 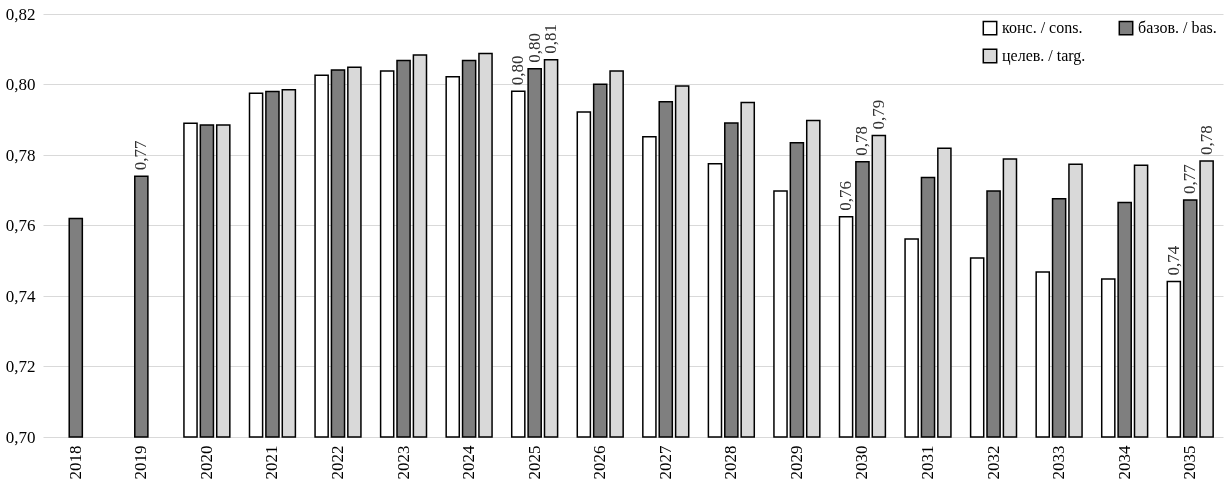 What do you see at coordinates (1177, 28) in the screenshot?
I see `legend-label: базов. / bas.` at bounding box center [1177, 28].